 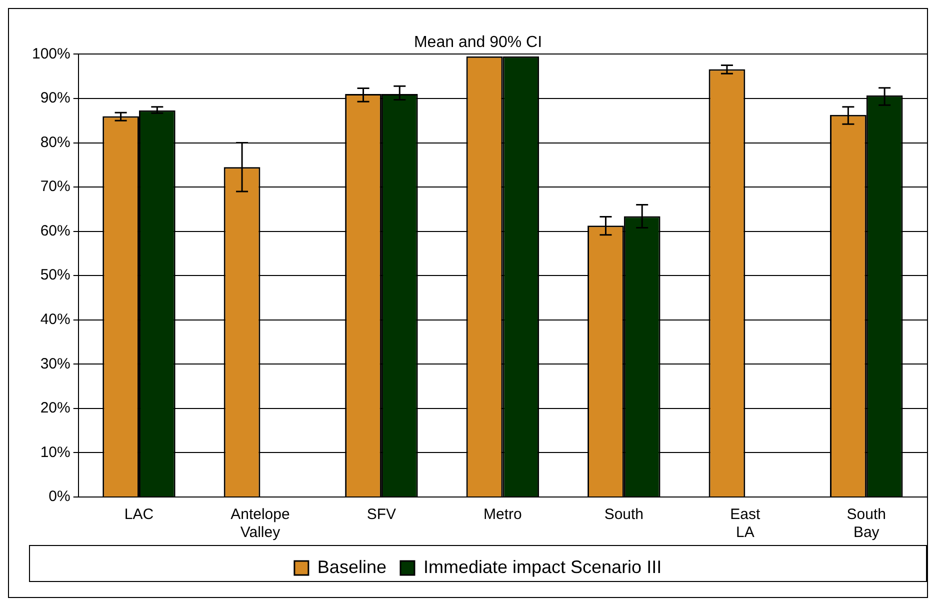 What do you see at coordinates (55, 452) in the screenshot?
I see `y-tick-label: 10%` at bounding box center [55, 452].